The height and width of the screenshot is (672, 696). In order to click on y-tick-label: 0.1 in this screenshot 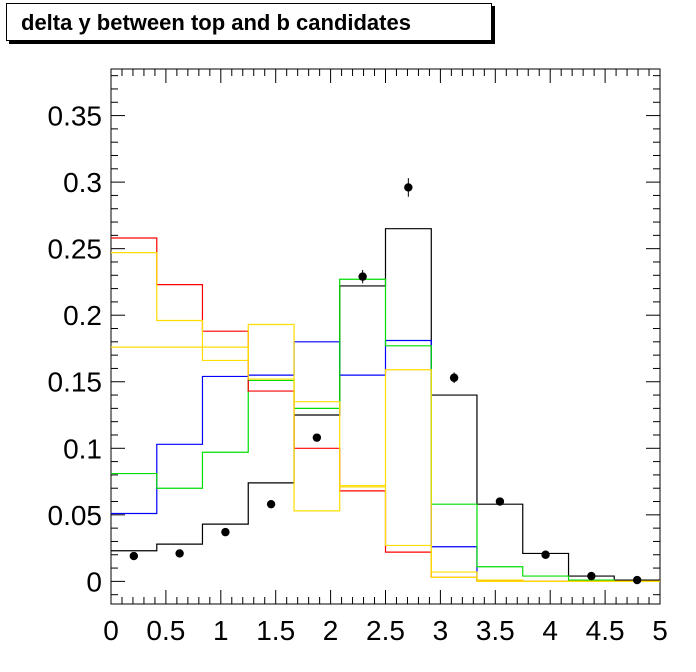, I will do `click(82, 448)`.